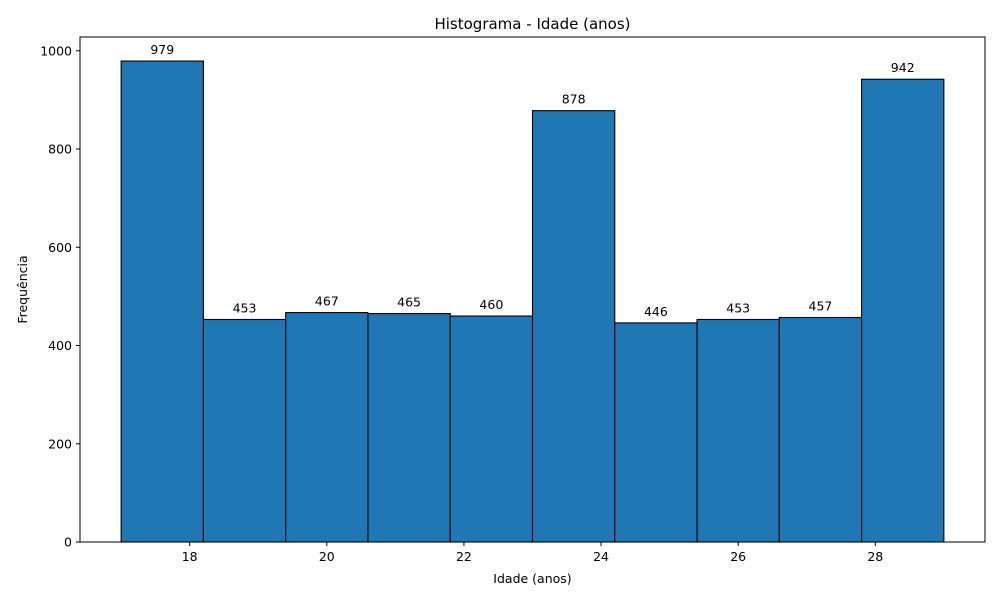 The image size is (1000, 600). What do you see at coordinates (656, 311) in the screenshot?
I see `bar-value-label: 446` at bounding box center [656, 311].